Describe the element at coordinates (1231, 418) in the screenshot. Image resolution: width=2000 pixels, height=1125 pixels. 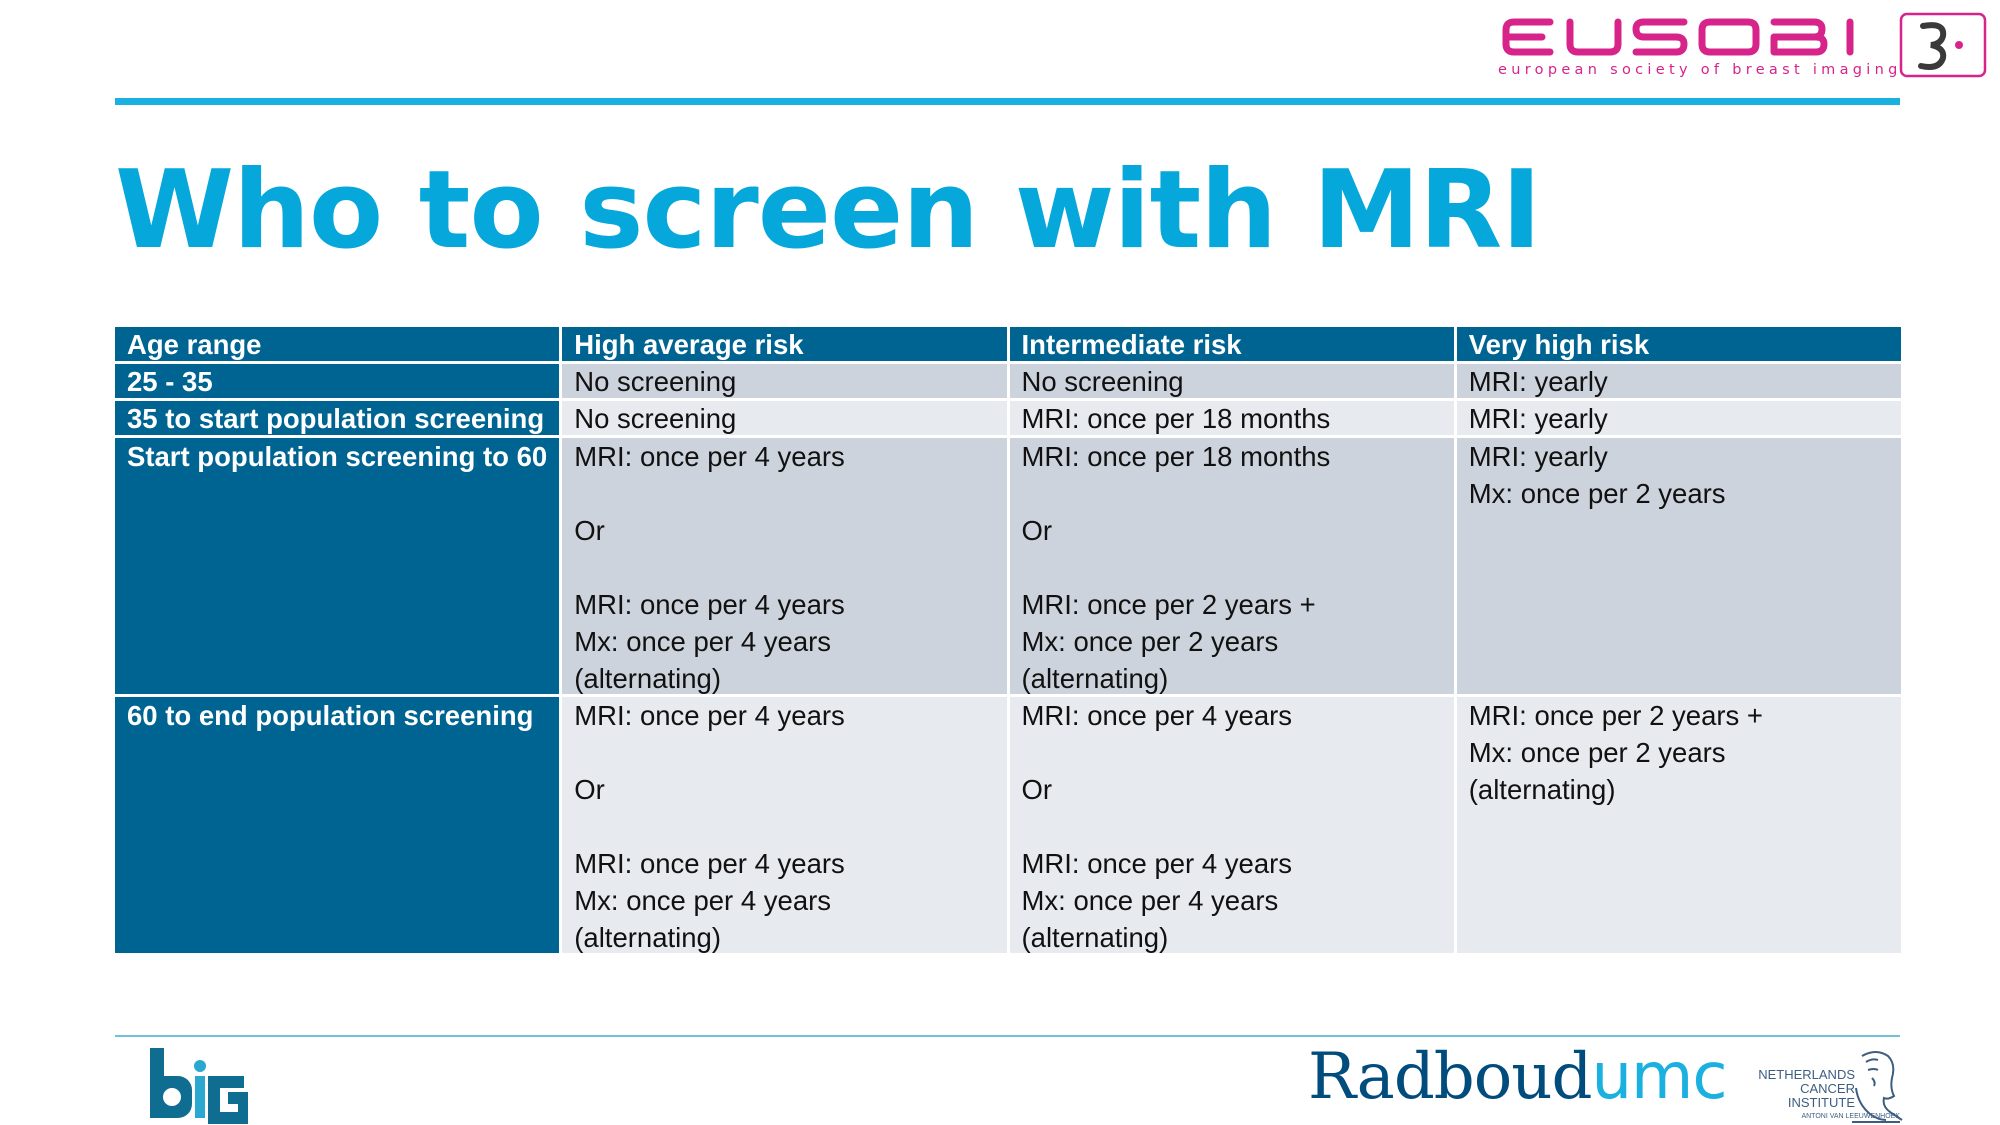
I see `table-cell: MRI: once per 18 months` at that location.